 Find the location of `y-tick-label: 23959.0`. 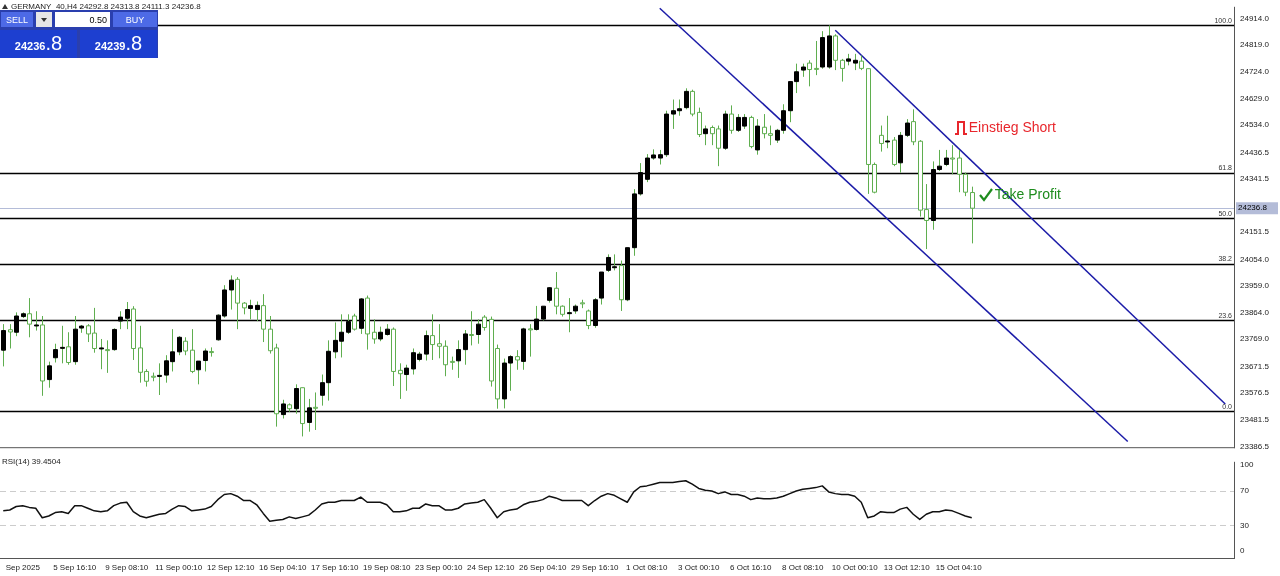

y-tick-label: 23959.0 is located at coordinates (1255, 286).